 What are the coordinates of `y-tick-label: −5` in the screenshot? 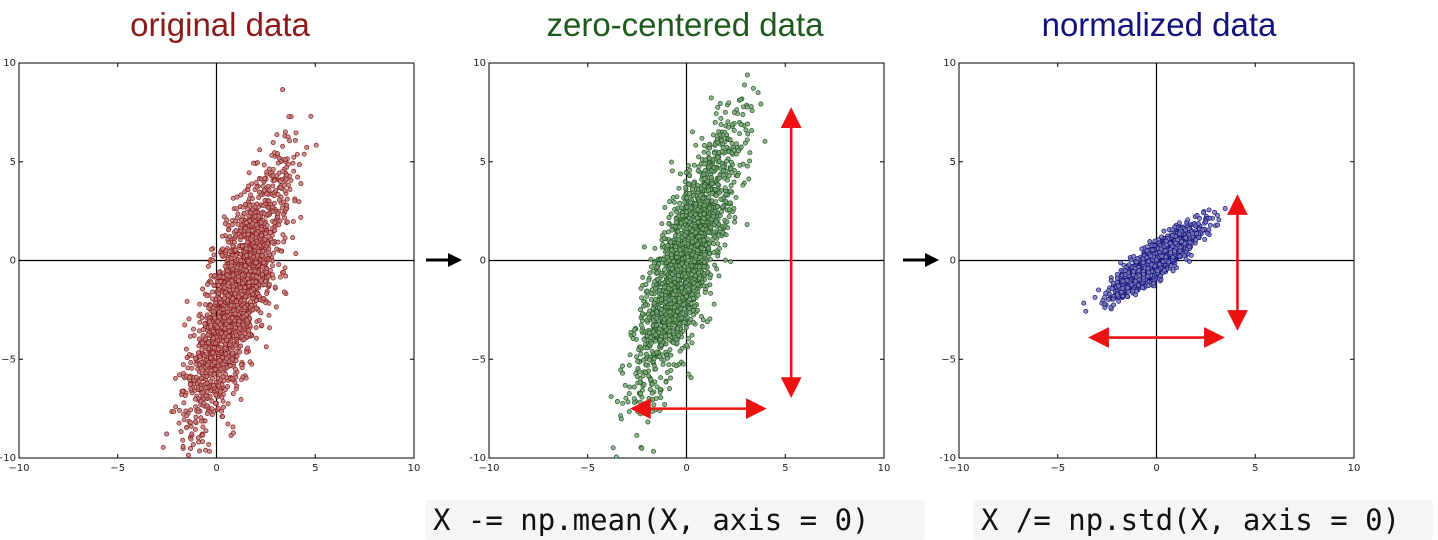 It's located at (948, 359).